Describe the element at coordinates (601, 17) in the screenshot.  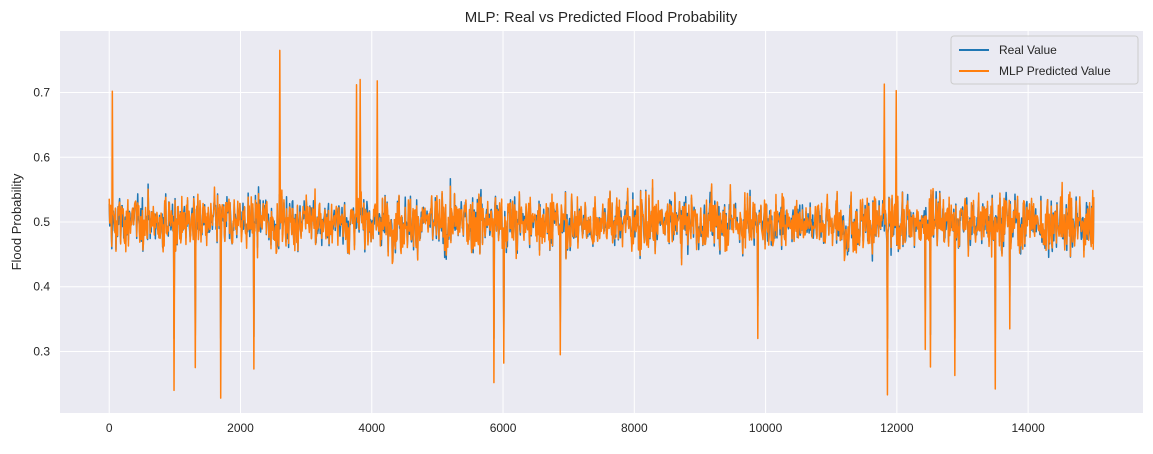
I see `chart-title: MLP: Real vs Predicted Flood Probability` at that location.